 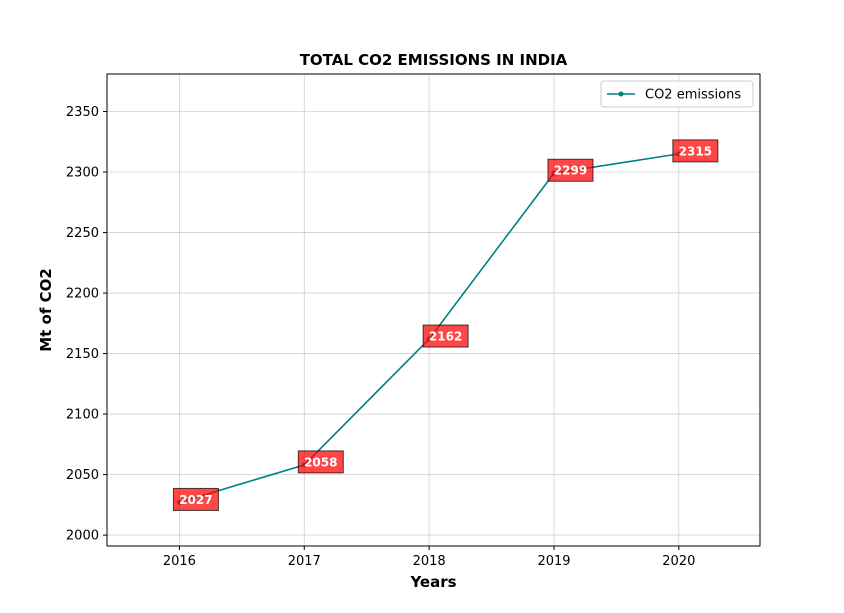 I want to click on y-axis-ticks: 2000 2050 2100 2150 2200 2250 2300 2350, so click(x=86, y=324).